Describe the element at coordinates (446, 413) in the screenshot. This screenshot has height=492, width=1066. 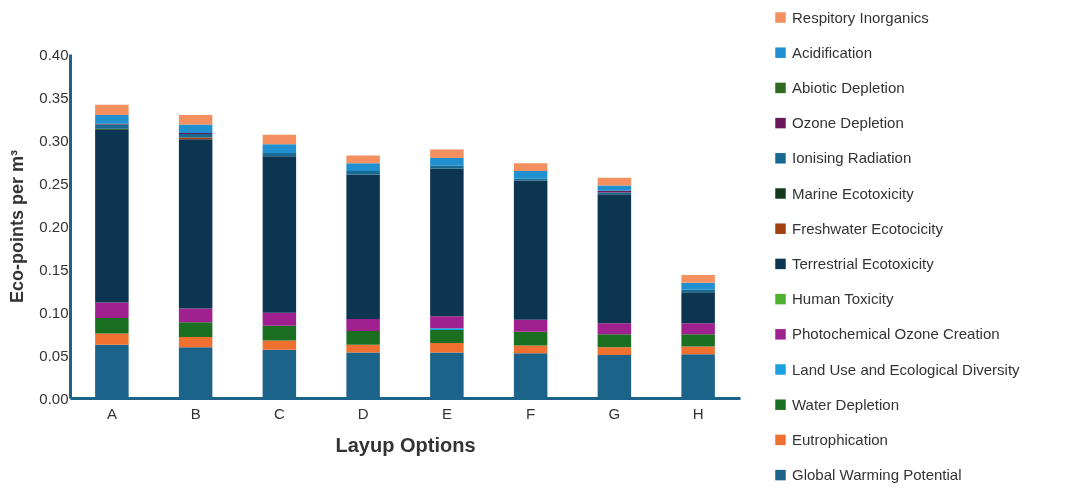
I see `x-tick-label: E` at that location.